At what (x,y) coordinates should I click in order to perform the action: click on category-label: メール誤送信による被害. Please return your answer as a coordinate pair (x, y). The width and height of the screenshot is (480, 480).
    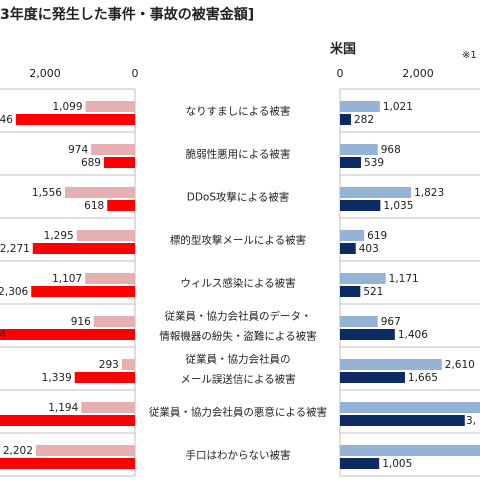
    Looking at the image, I should click on (237, 379).